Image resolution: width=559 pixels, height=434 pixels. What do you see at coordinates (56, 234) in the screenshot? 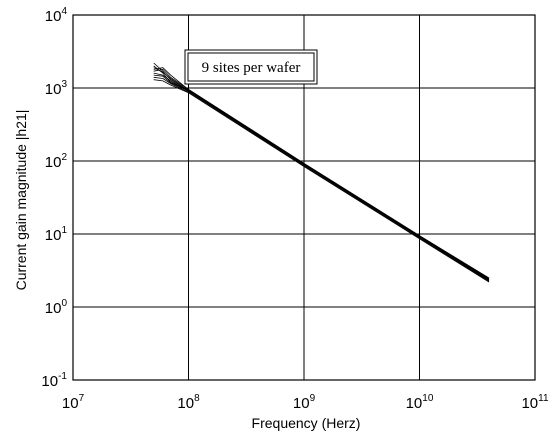
I see `y-tick-label: 10¹` at bounding box center [56, 234].